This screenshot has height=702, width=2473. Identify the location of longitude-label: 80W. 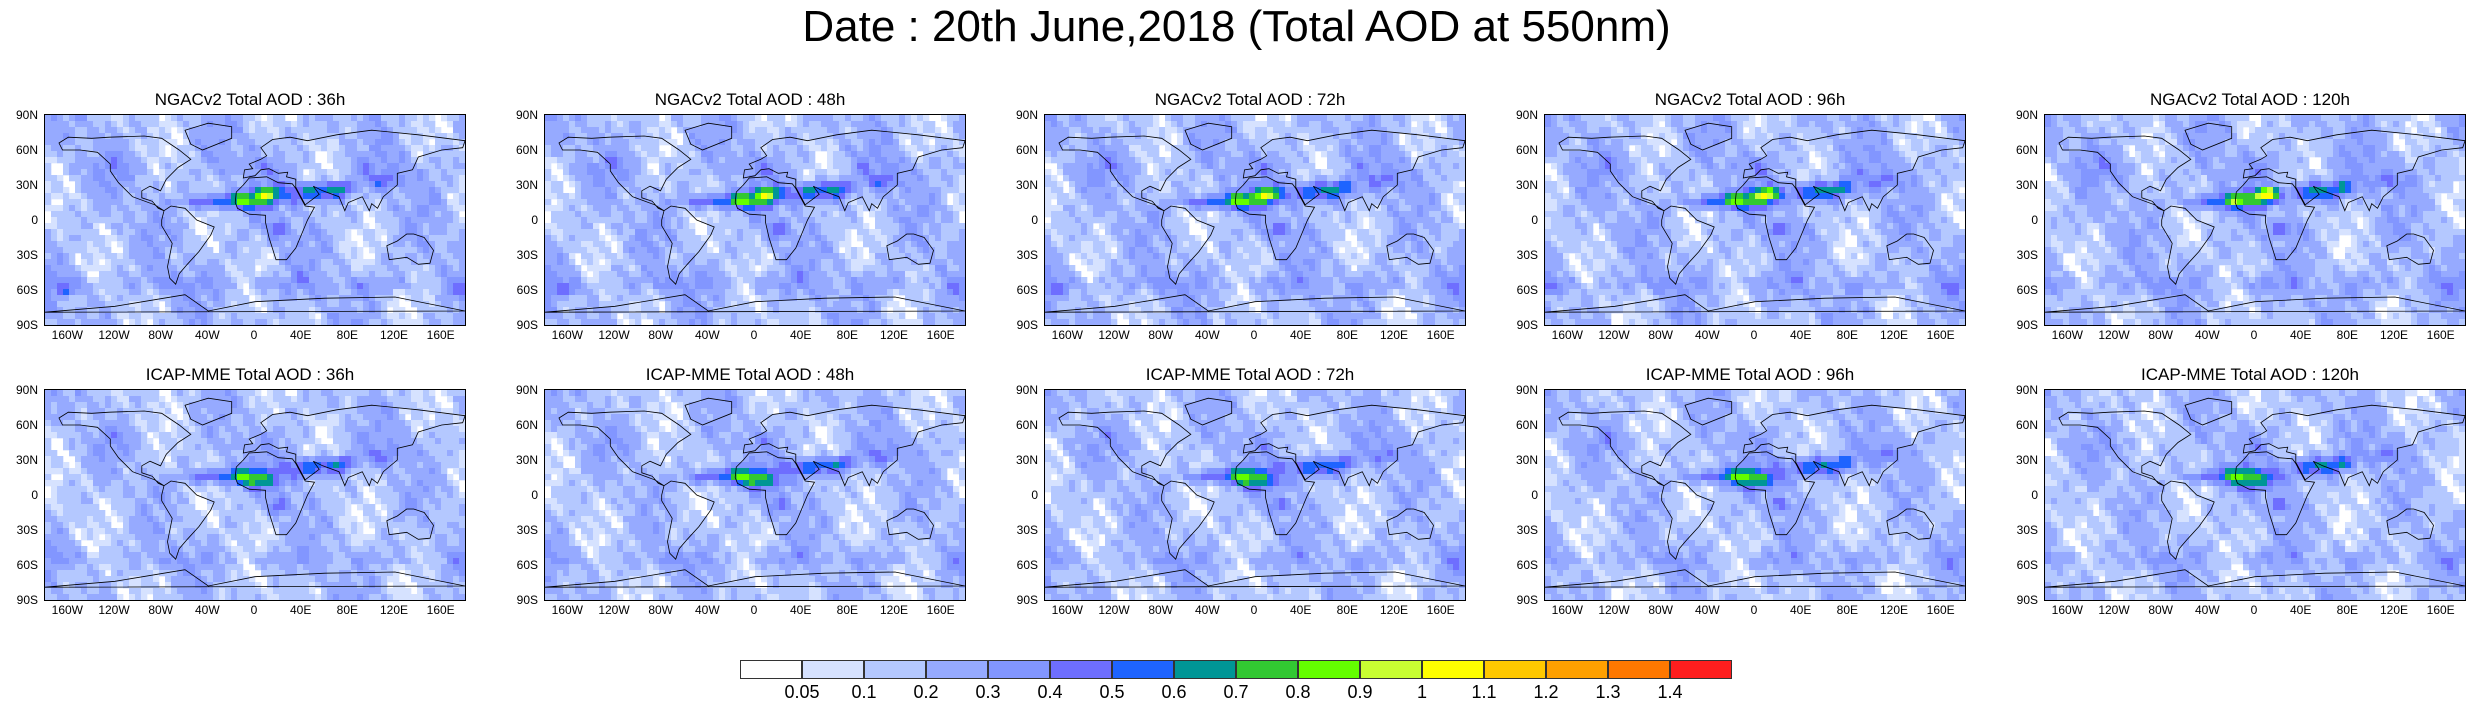
(161, 335).